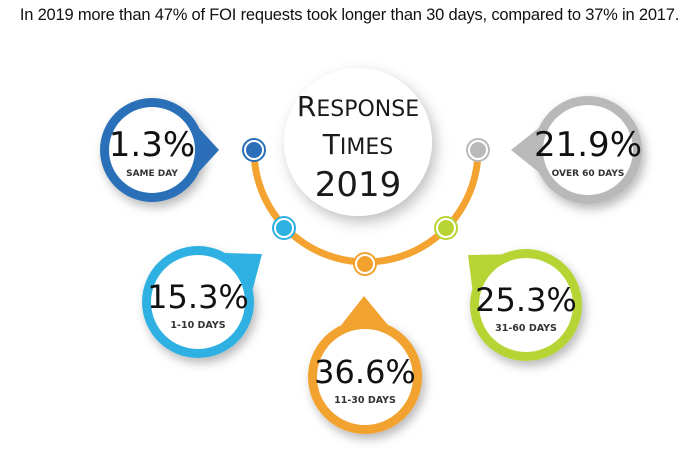 The width and height of the screenshot is (699, 456). I want to click on center-title-line2: TIMES, so click(357, 144).